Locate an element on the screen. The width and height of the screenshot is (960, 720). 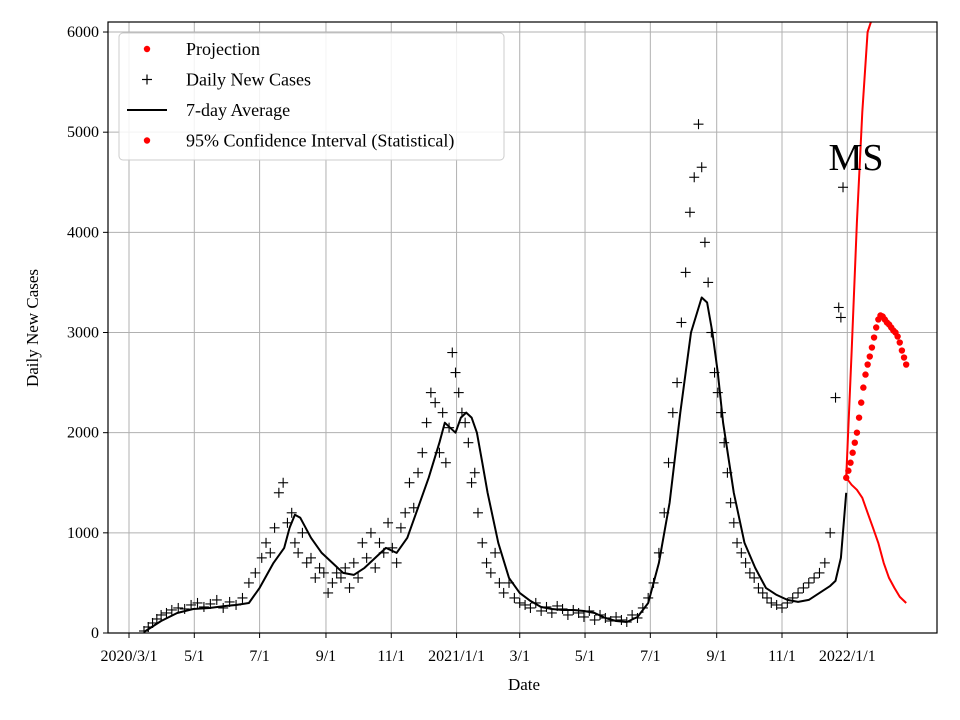
x-tick-label: 2020/3/1 is located at coordinates (129, 656).